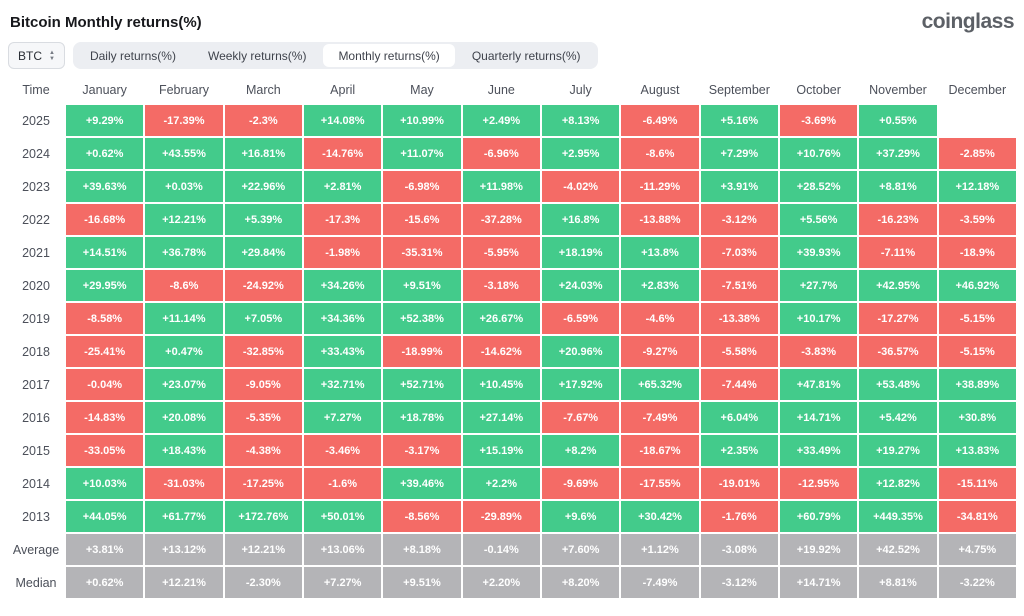  Describe the element at coordinates (263, 252) in the screenshot. I see `return-cell: +29.84%` at that location.